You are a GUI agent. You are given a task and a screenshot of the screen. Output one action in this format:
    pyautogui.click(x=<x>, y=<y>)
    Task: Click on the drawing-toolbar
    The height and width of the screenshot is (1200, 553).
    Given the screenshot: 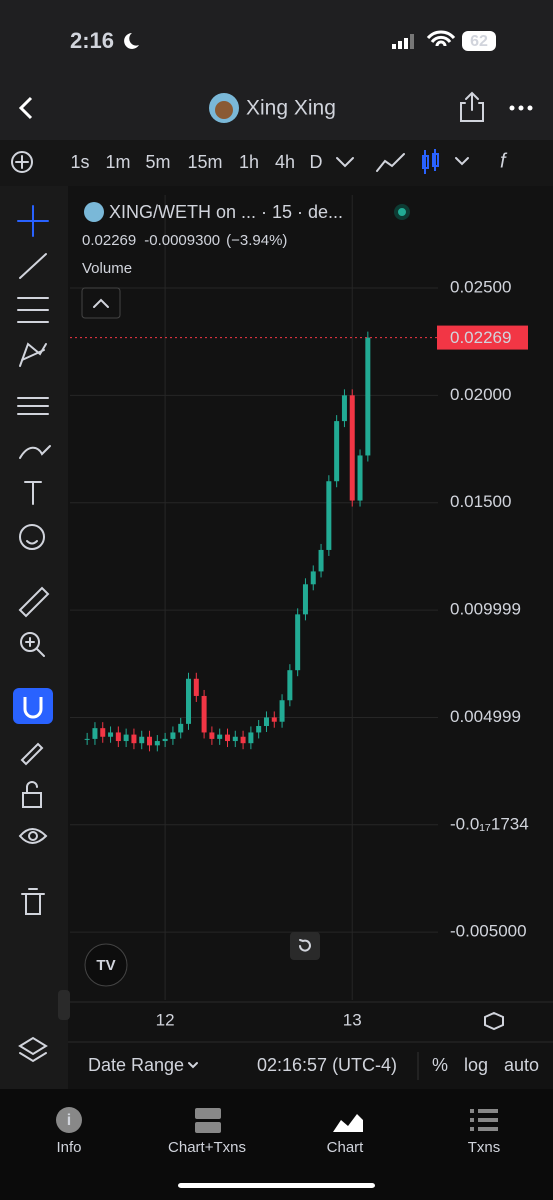 What is the action you would take?
    pyautogui.click(x=34, y=637)
    